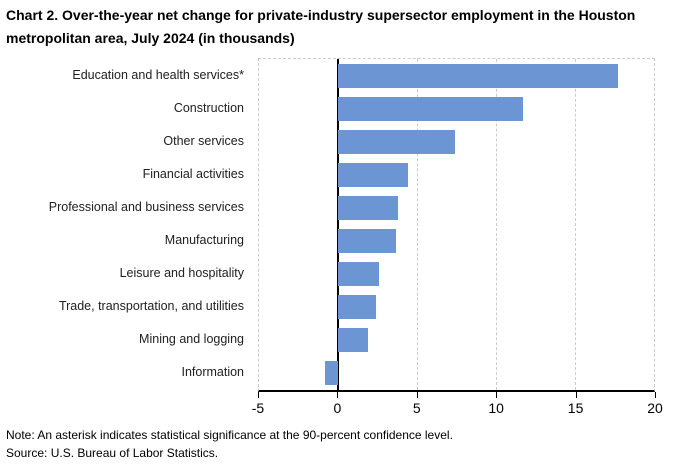  I want to click on category-label: Leisure and hospitality, so click(181, 273).